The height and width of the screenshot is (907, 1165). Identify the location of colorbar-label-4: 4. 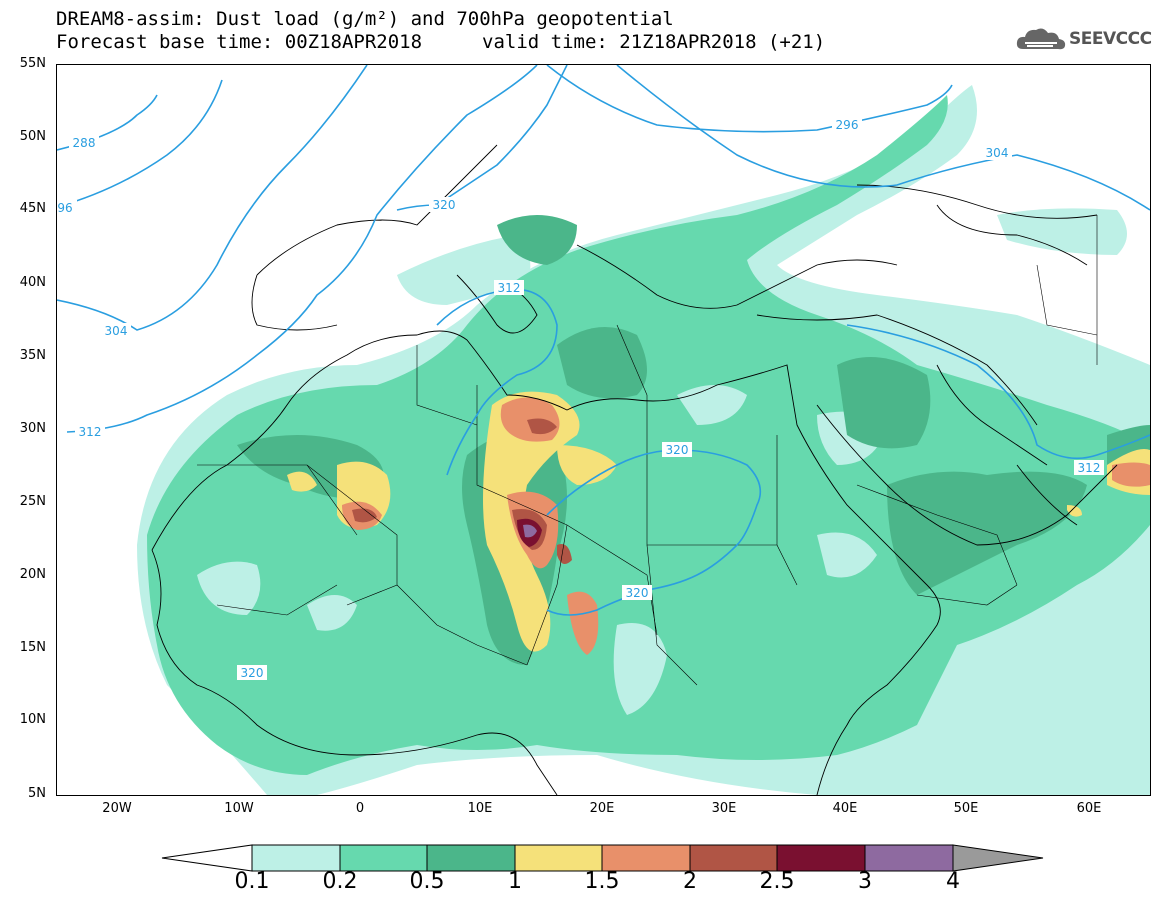
(953, 881).